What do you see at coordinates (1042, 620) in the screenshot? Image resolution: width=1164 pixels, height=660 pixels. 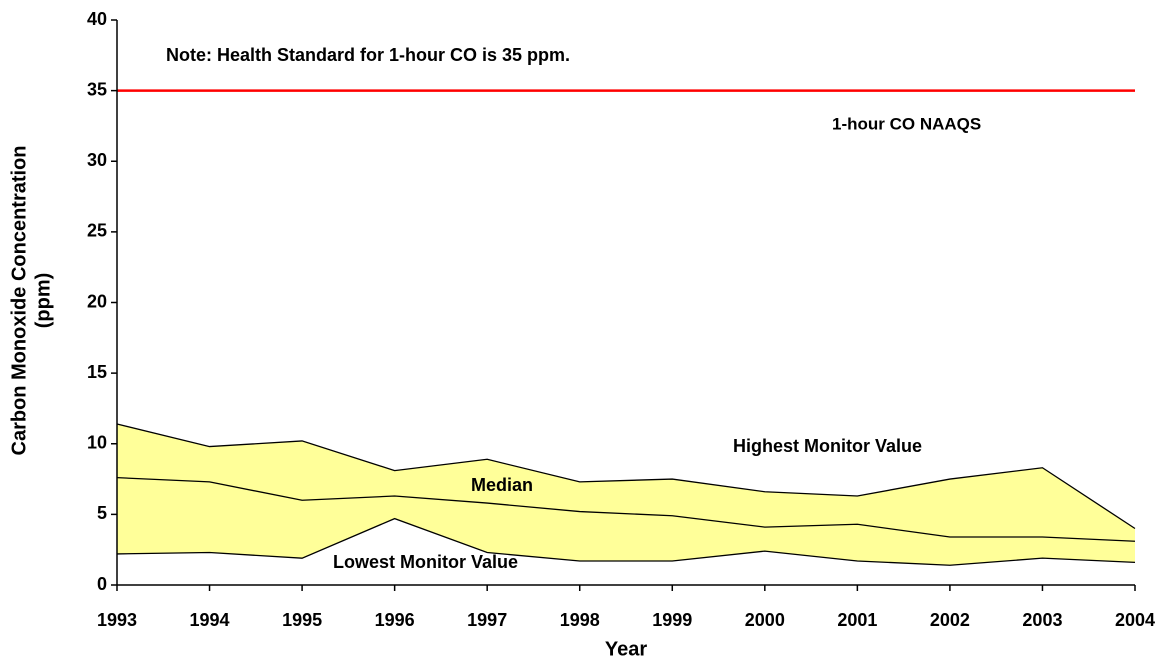 I see `x-tick-label: 2003` at bounding box center [1042, 620].